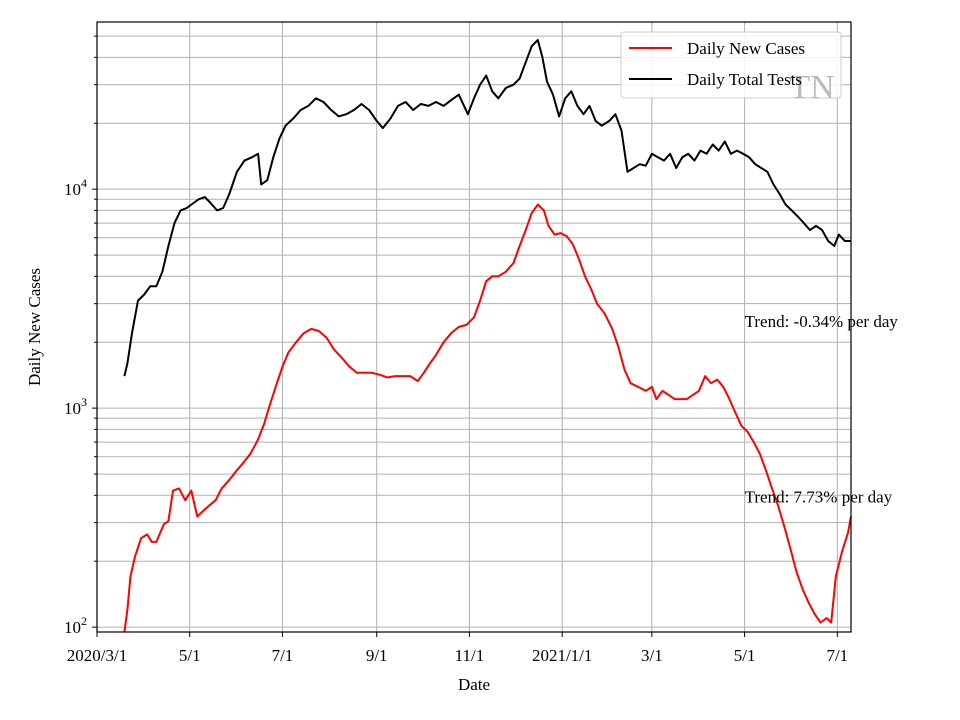  Describe the element at coordinates (811, 87) in the screenshot. I see `watermark-text: TN` at that location.